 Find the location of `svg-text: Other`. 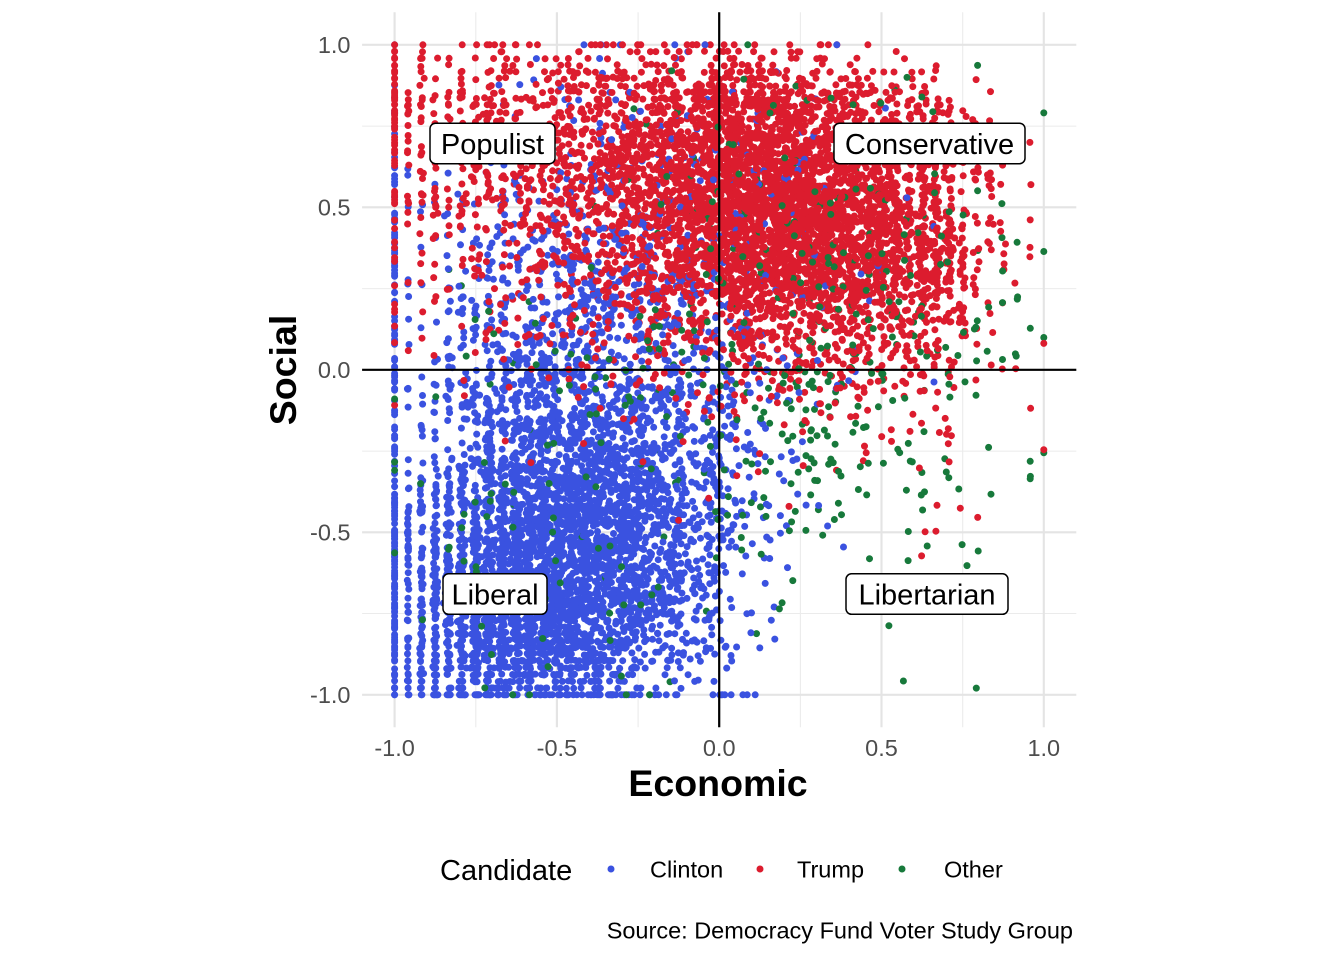

svg-text: Other is located at coordinates (973, 870).